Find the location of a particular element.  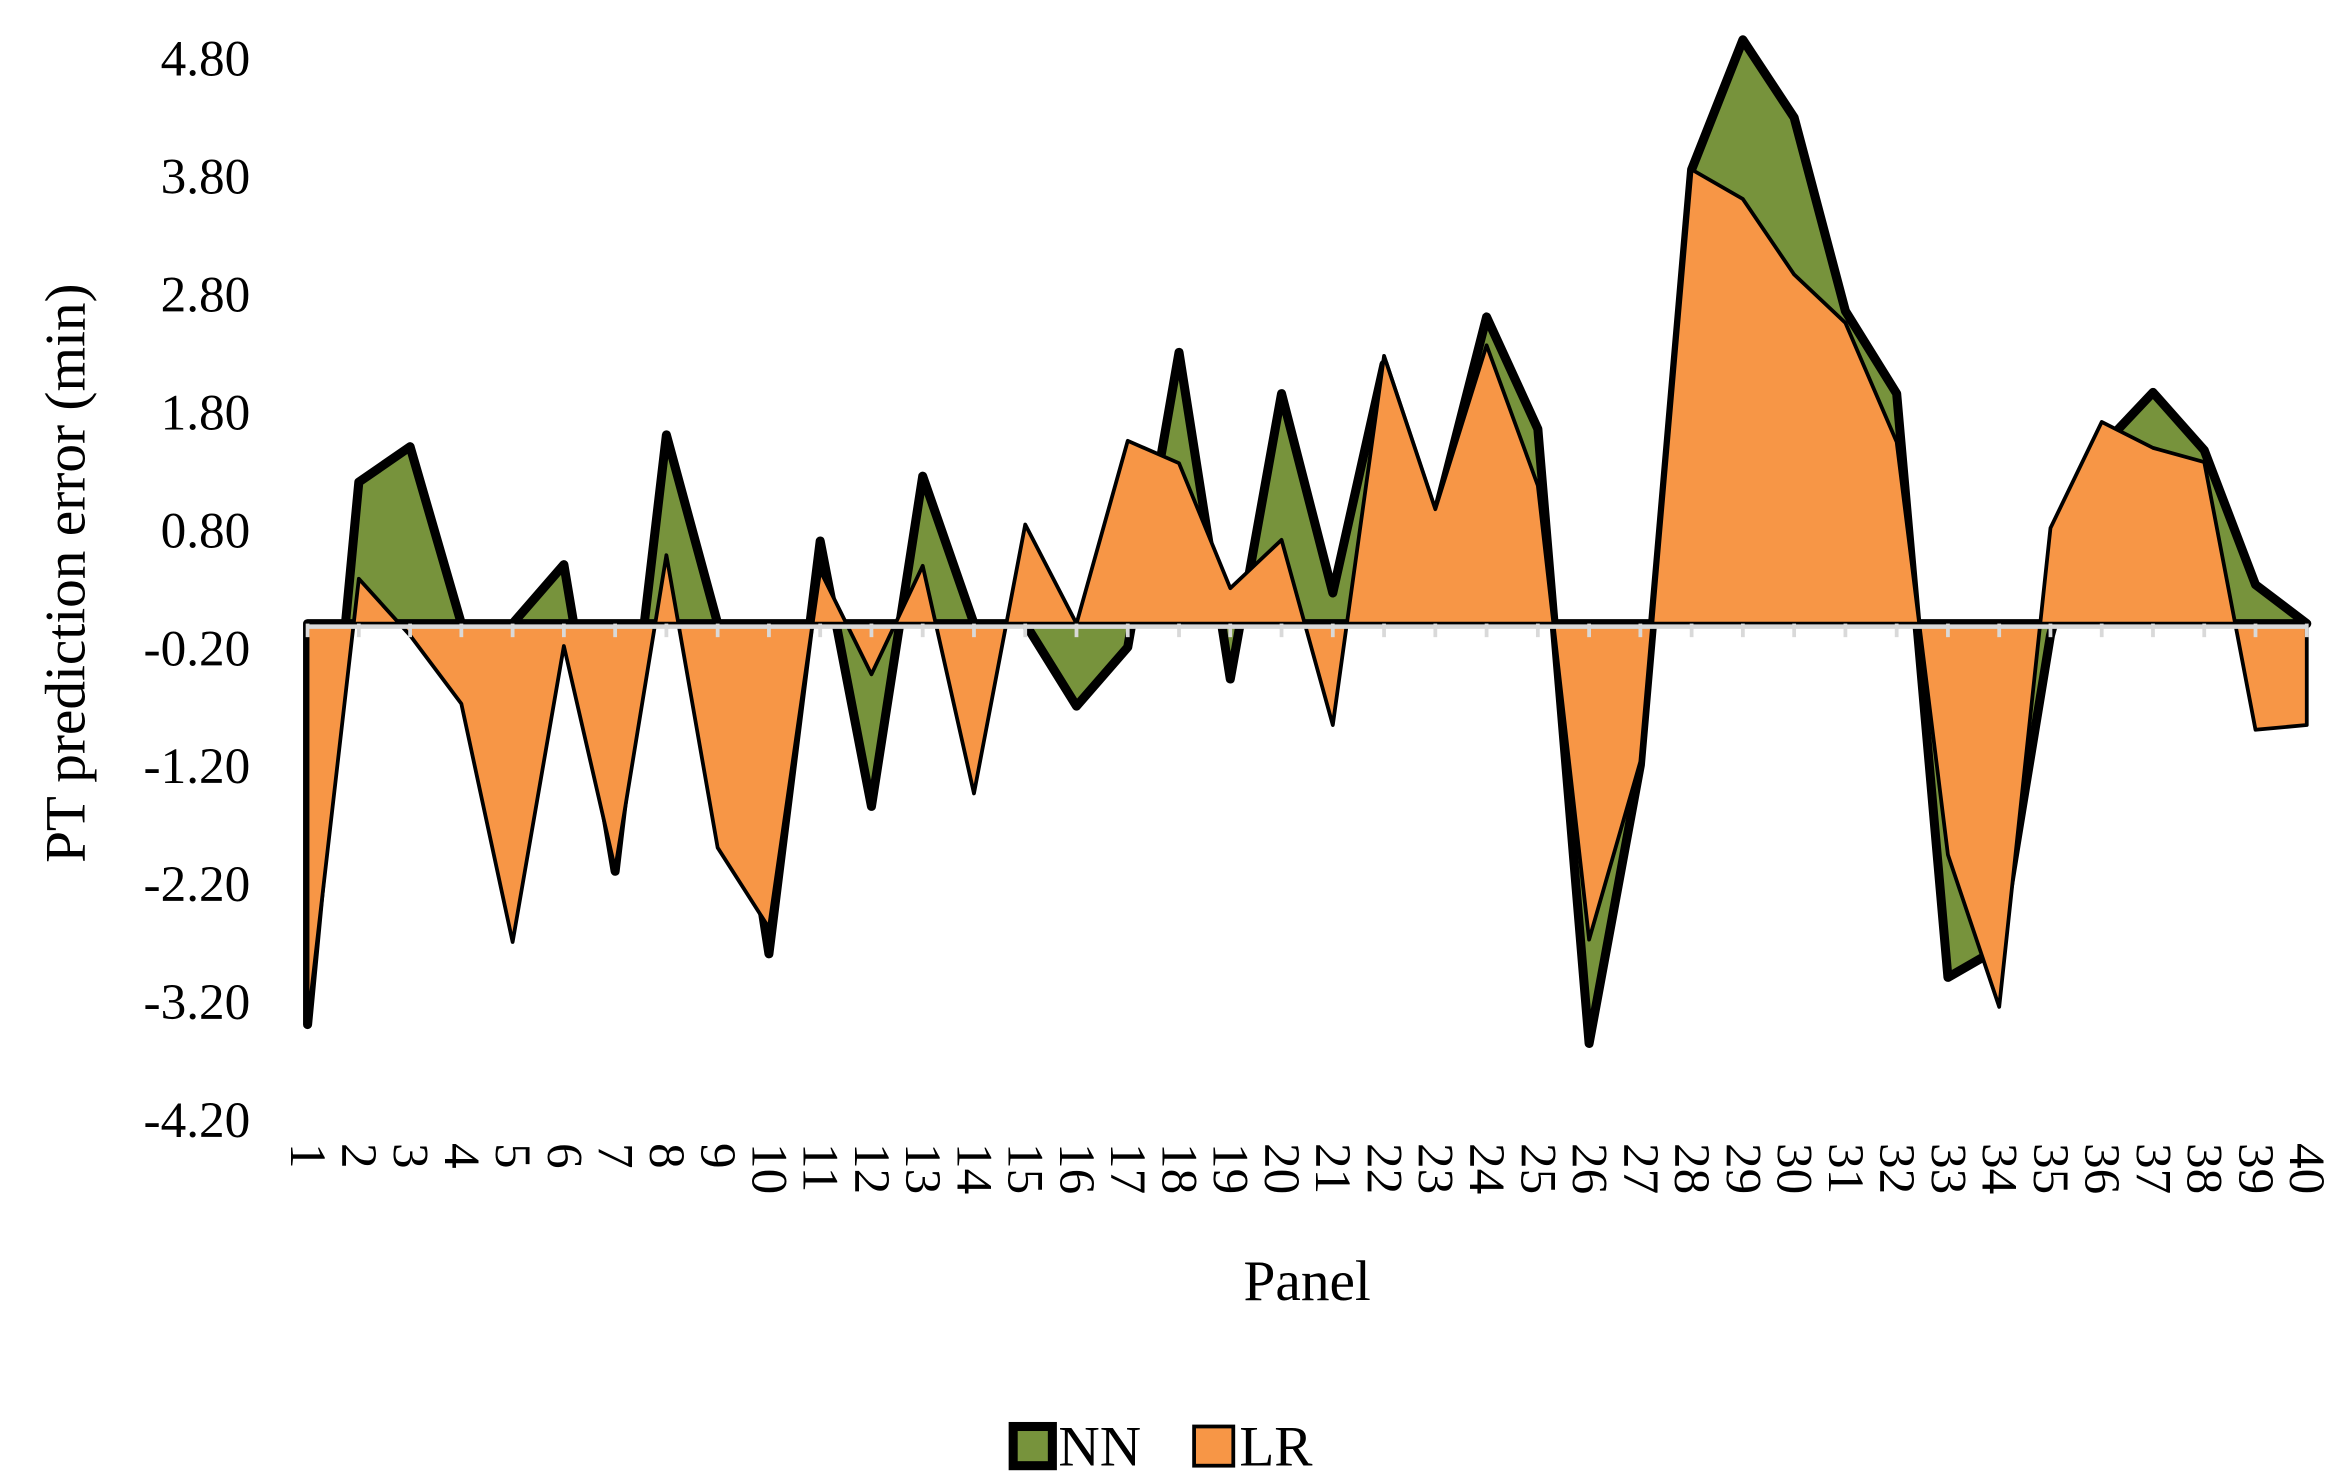

x-tick-label: 17 is located at coordinates (1127, 1168).